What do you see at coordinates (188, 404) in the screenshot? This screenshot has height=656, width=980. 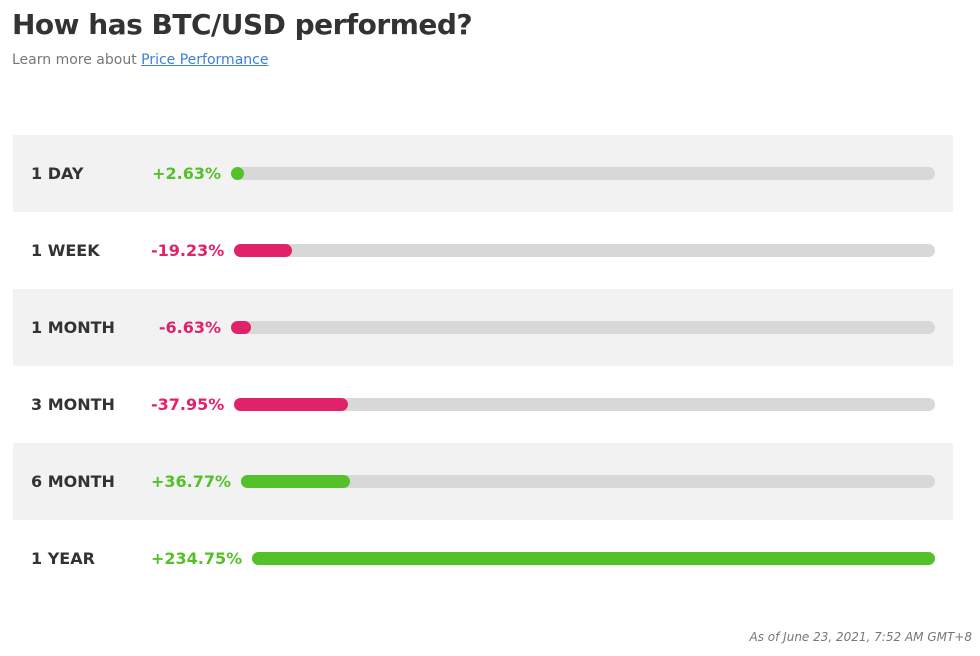 I see `change-label: -37.95%` at bounding box center [188, 404].